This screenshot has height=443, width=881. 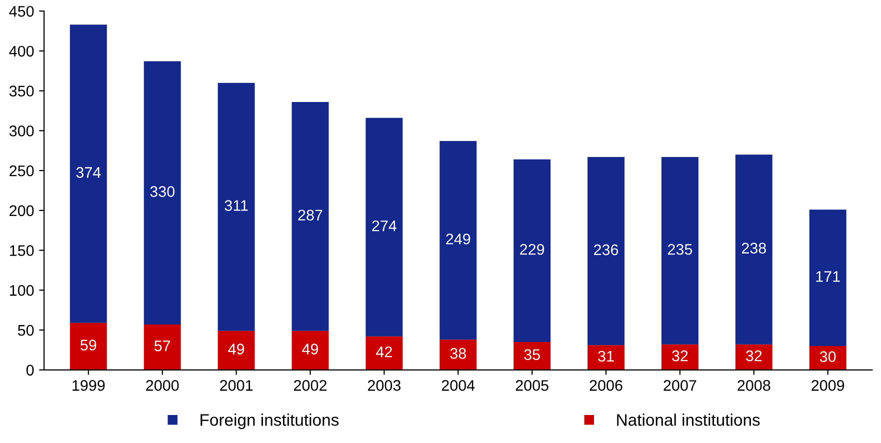 I want to click on data-label: 42, so click(x=384, y=352).